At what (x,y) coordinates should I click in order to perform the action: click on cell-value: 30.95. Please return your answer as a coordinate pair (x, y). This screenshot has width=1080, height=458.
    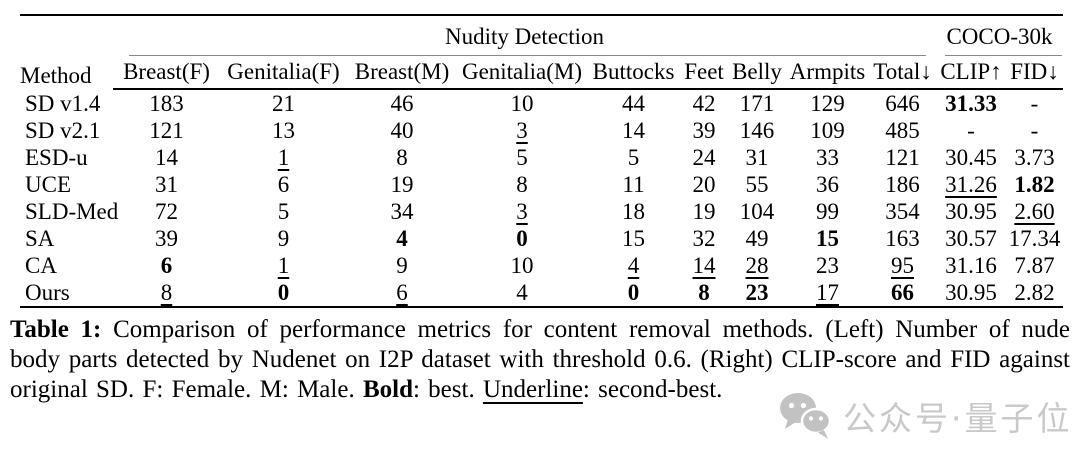
    Looking at the image, I should click on (971, 211).